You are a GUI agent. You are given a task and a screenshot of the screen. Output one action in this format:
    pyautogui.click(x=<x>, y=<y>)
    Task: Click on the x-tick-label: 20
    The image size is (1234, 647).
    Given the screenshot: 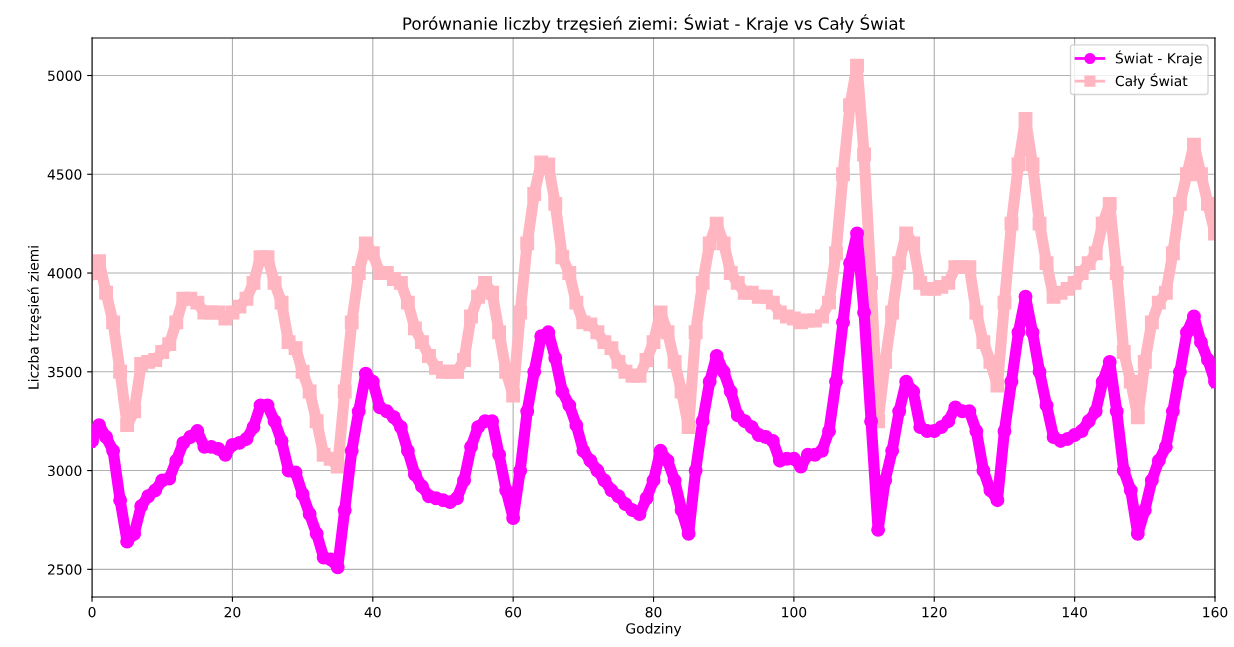 What is the action you would take?
    pyautogui.click(x=232, y=612)
    